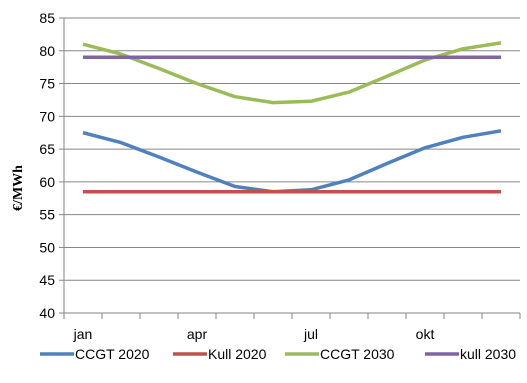  I want to click on legend-label: CCGT 2020, so click(112, 354).